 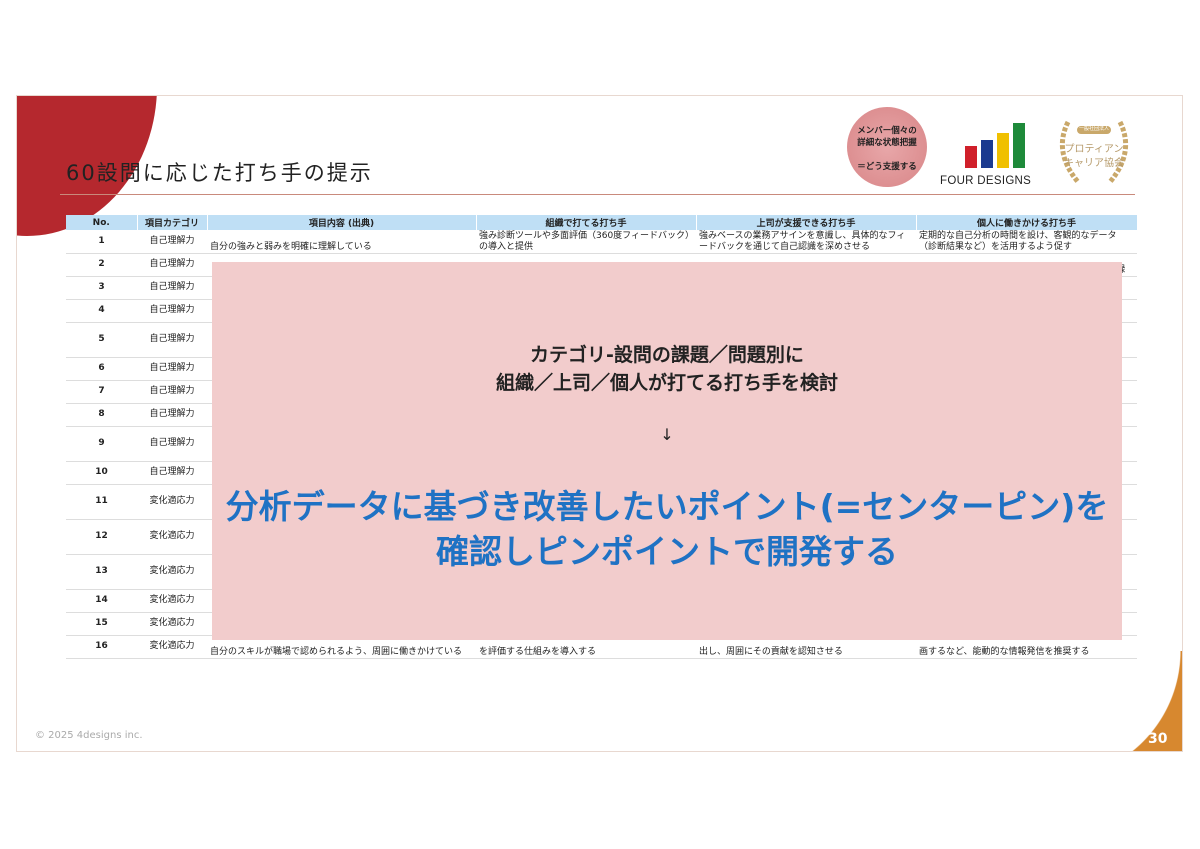 What do you see at coordinates (101, 265) in the screenshot?
I see `cell-no: 2` at bounding box center [101, 265].